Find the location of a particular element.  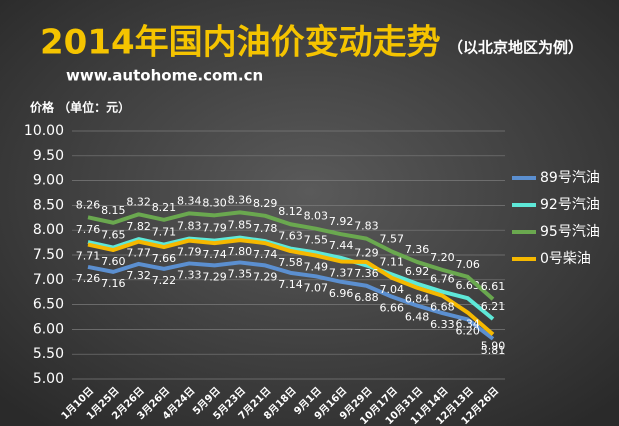

legend-label: 0号柴油 is located at coordinates (565, 259).